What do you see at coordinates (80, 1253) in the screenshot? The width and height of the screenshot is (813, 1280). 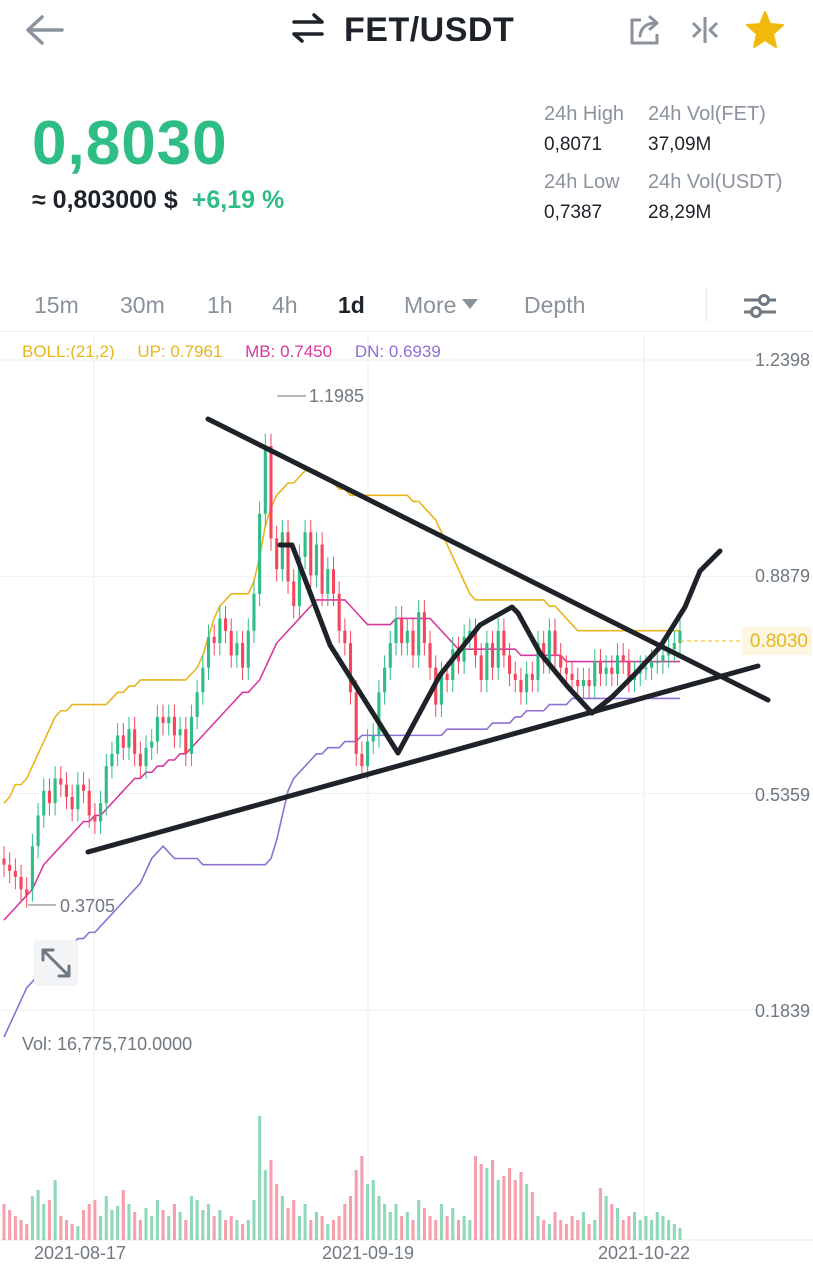 I see `x-tick-label: 2021-08-17` at bounding box center [80, 1253].